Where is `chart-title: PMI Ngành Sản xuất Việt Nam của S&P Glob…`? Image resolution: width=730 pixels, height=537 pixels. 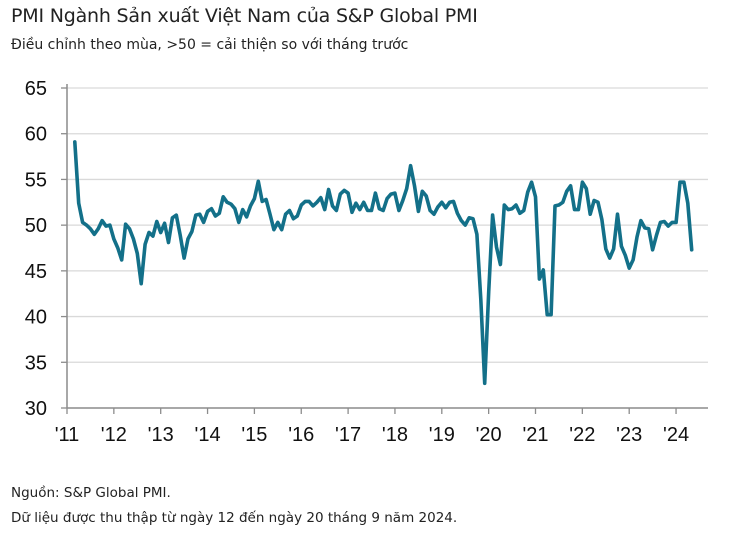 chart-title: PMI Ngành Sản xuất Việt Nam của S&P Glob… is located at coordinates (244, 16).